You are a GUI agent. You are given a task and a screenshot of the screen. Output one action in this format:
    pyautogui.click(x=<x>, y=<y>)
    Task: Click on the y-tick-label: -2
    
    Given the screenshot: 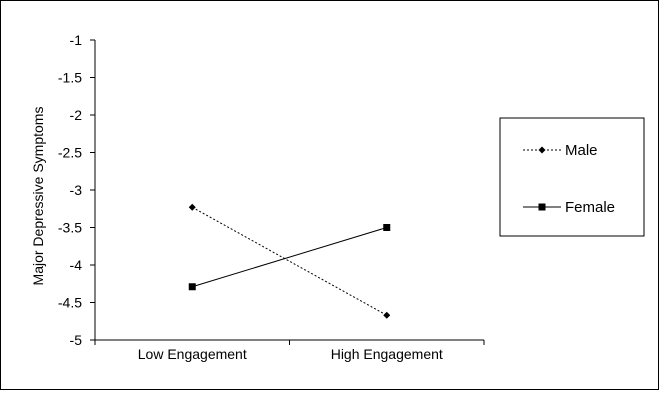 What is the action you would take?
    pyautogui.click(x=76, y=115)
    